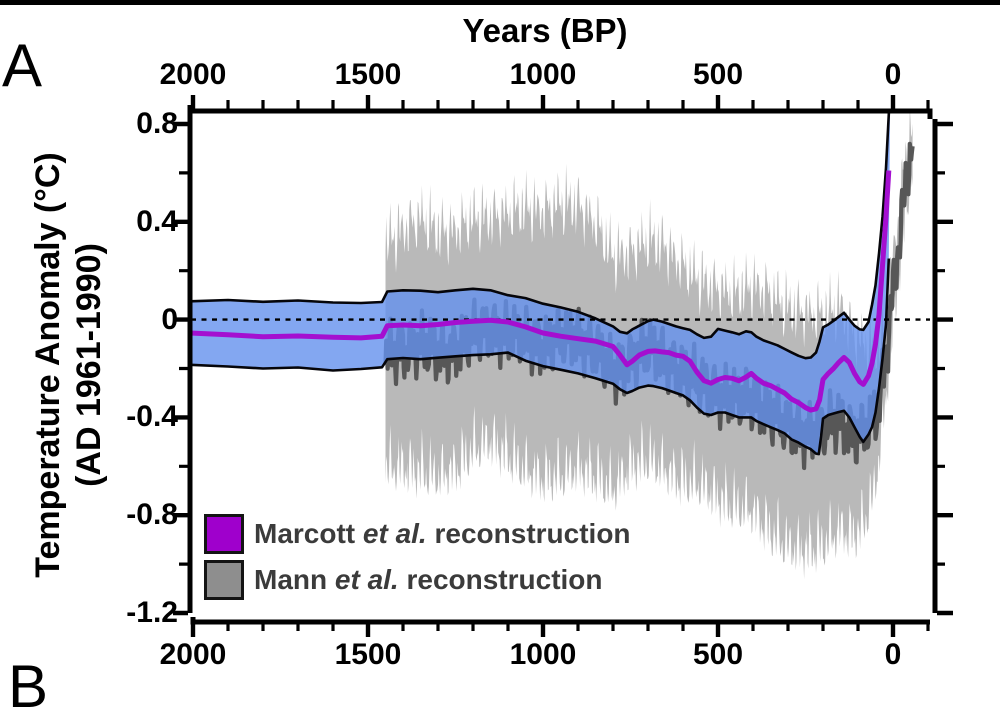 This screenshot has width=1000, height=720. I want to click on legend-label-marcott: Marcott et al. reconstruction, so click(442, 534).